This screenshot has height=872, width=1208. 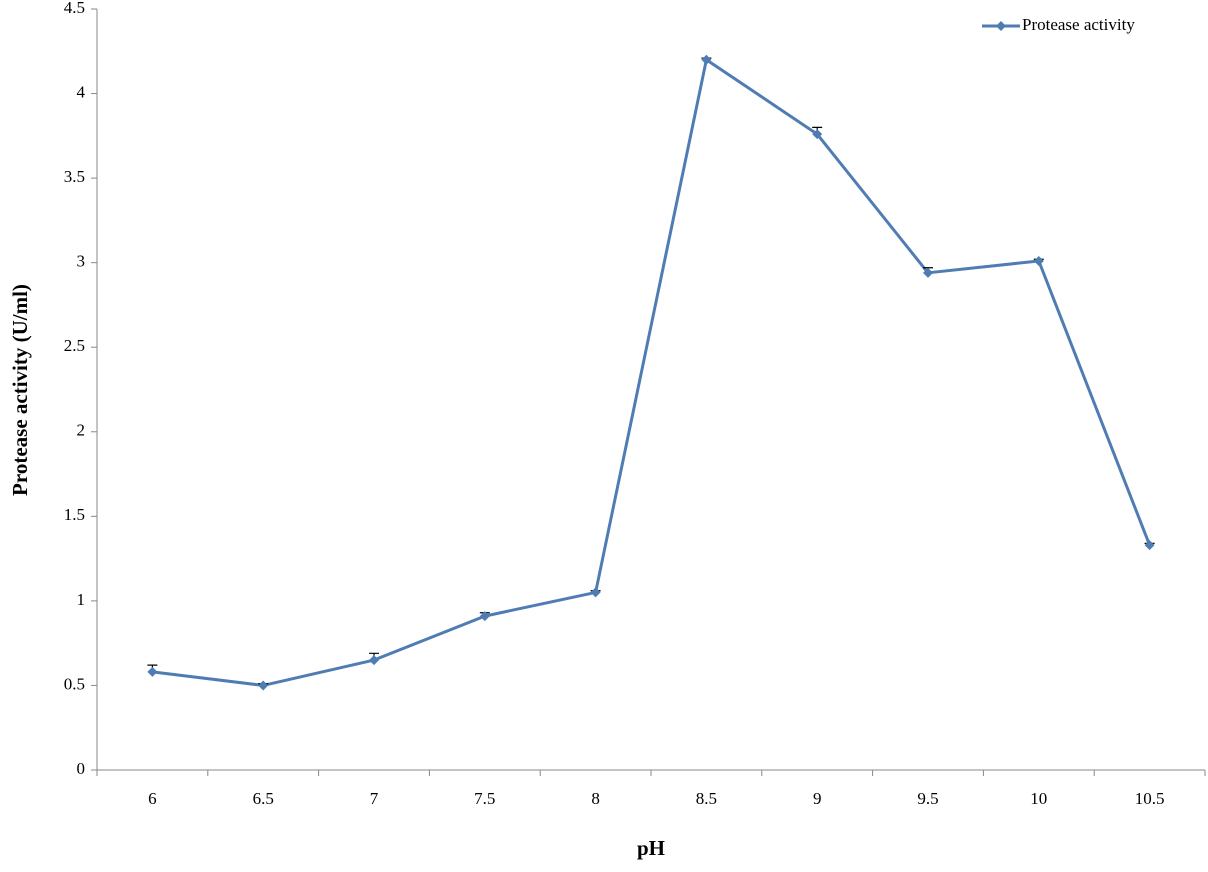 What do you see at coordinates (74, 683) in the screenshot?
I see `y-tick-label: 0.5` at bounding box center [74, 683].